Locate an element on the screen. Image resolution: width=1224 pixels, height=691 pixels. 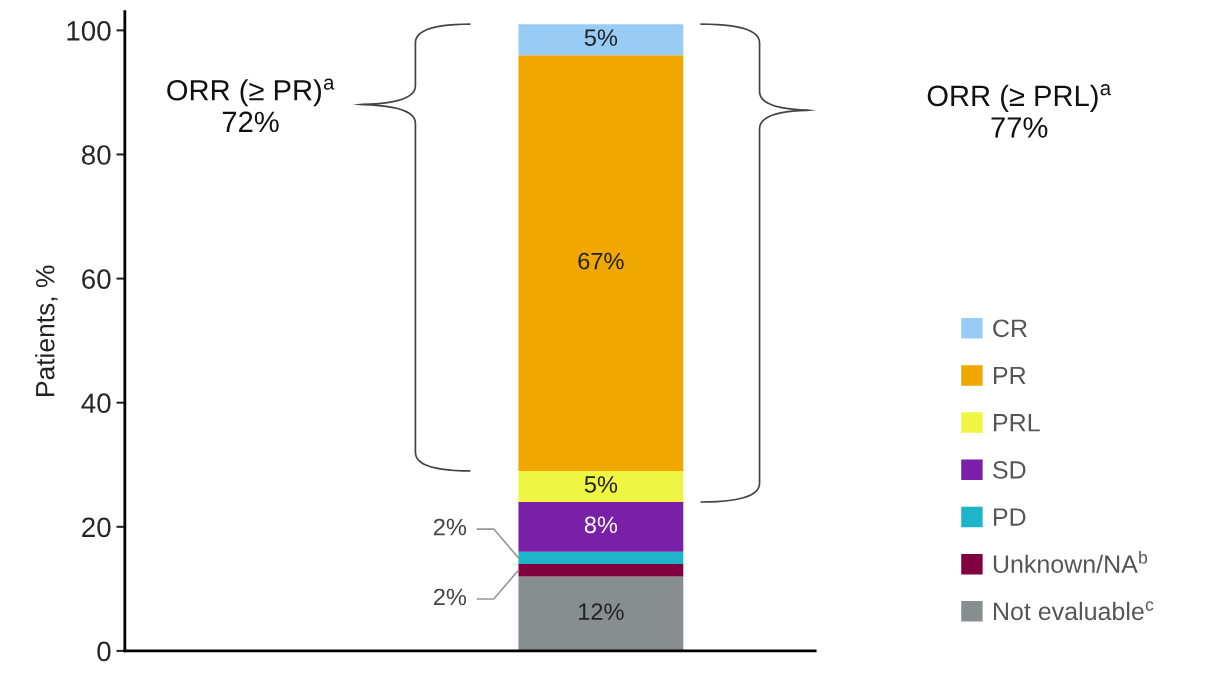
text: ORR (≥ PRL)$^{a}$ 77% is located at coordinates (1019, 111).